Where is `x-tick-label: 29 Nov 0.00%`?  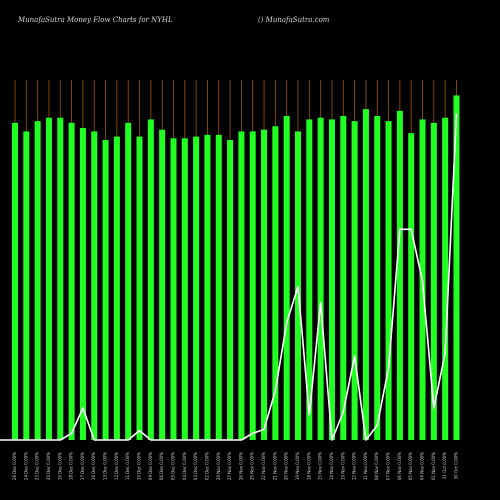
x-tick-label: 29 Nov 0.00% is located at coordinates (218, 466).